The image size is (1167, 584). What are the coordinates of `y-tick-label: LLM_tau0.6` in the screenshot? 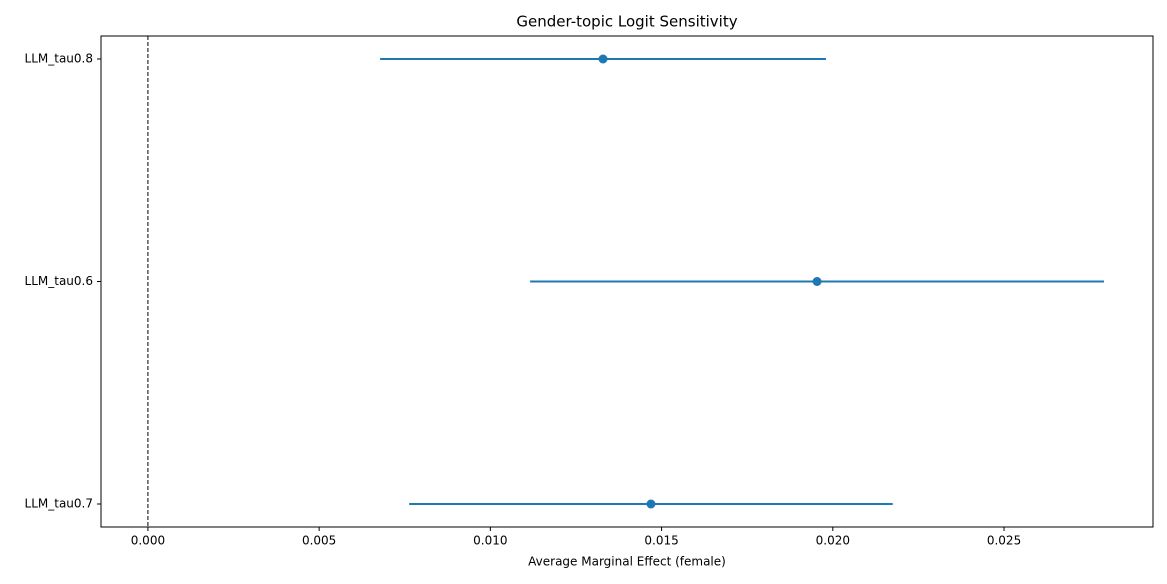 It's located at (59, 281).